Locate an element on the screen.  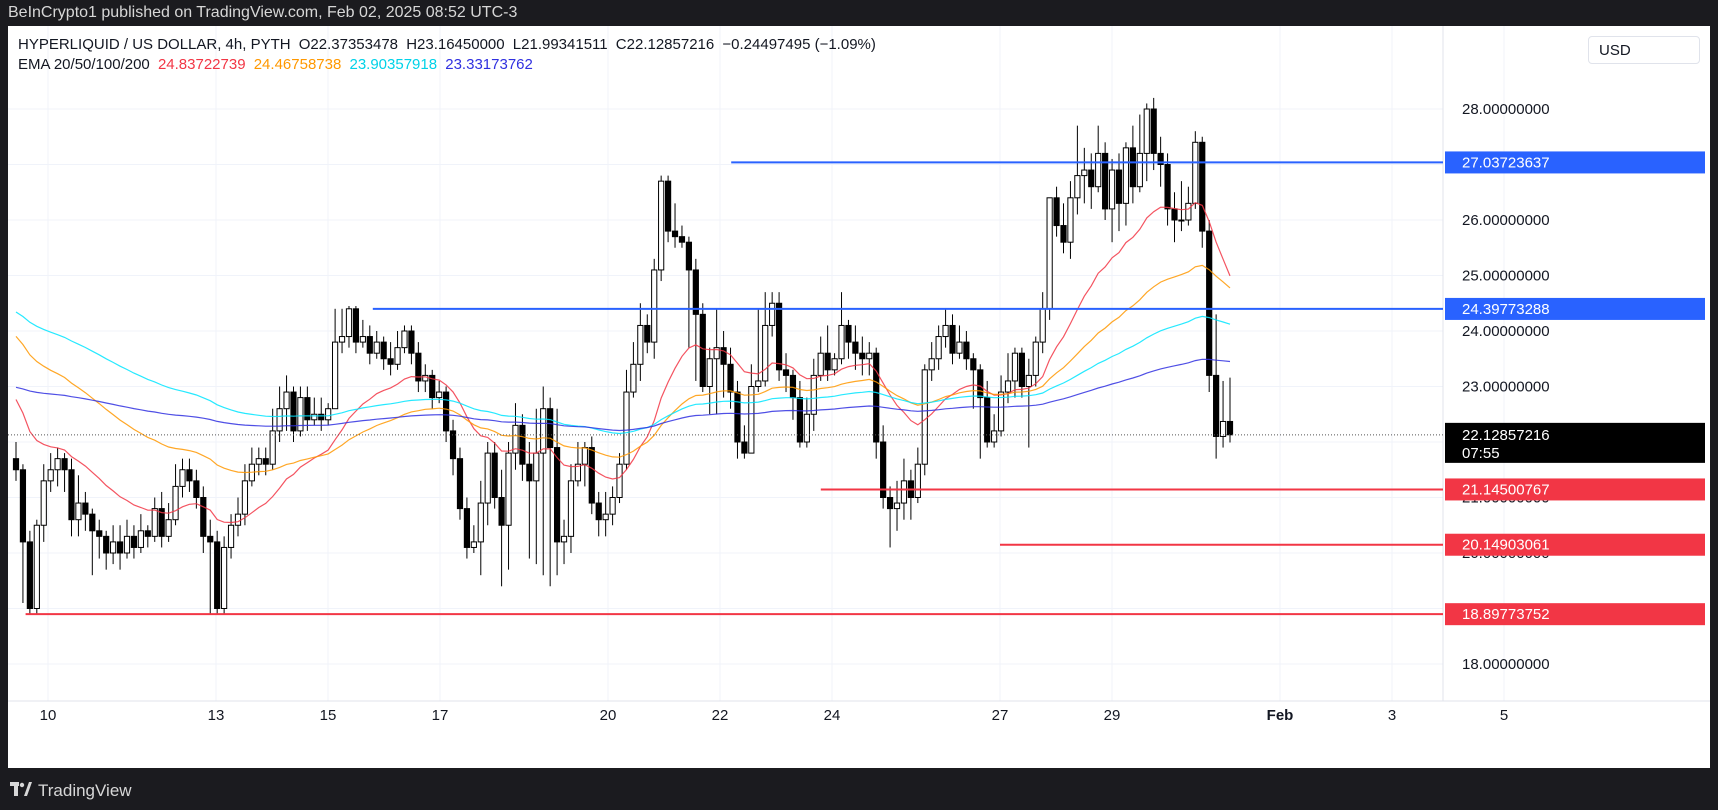
time-tick-label: 5 is located at coordinates (1504, 715).